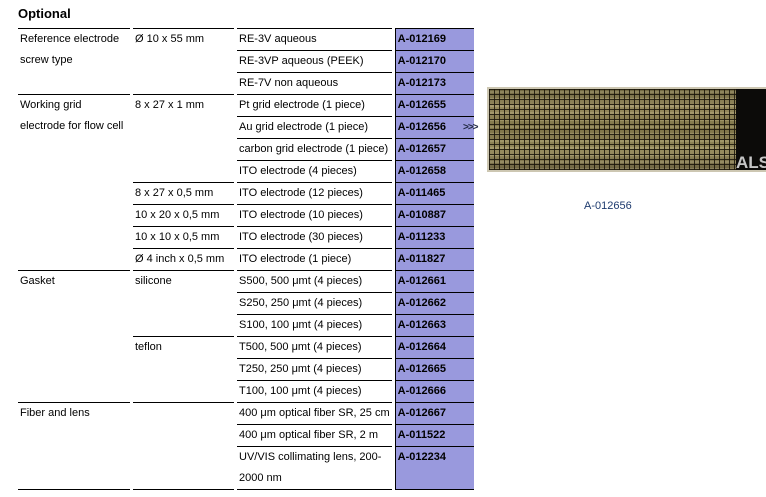  I want to click on table-row: S100, 100 μmt (4 pieces) A-012663, so click(246, 326).